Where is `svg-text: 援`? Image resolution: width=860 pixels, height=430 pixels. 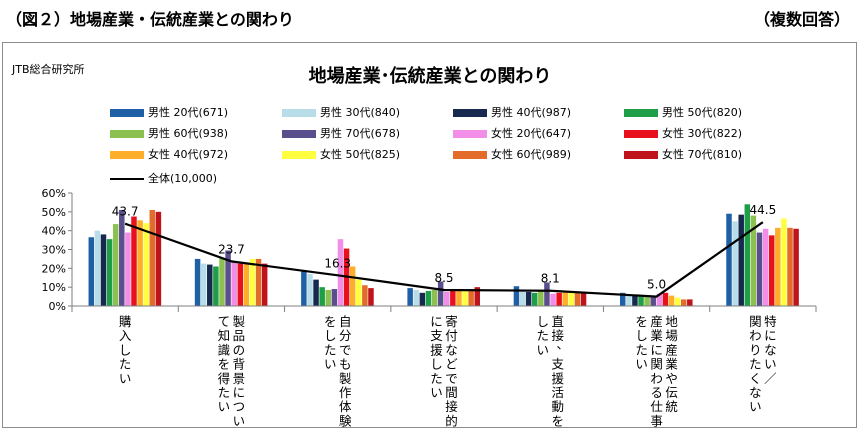
svg-text: 援 is located at coordinates (558, 378).